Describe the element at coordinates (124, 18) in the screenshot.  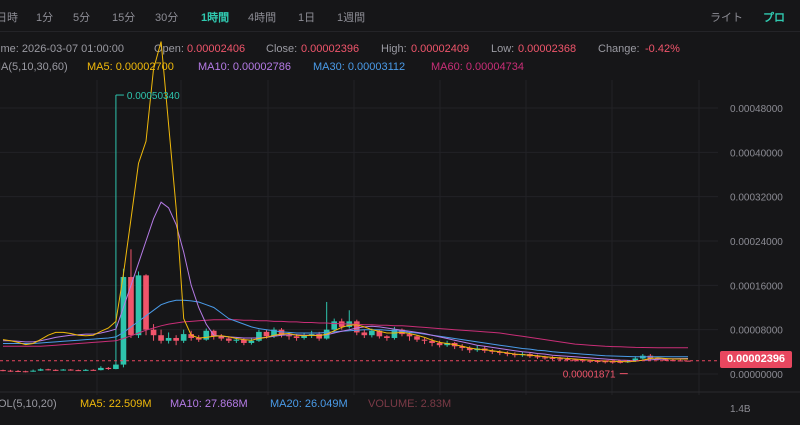
I see `interval-tab-3: 15分` at that location.